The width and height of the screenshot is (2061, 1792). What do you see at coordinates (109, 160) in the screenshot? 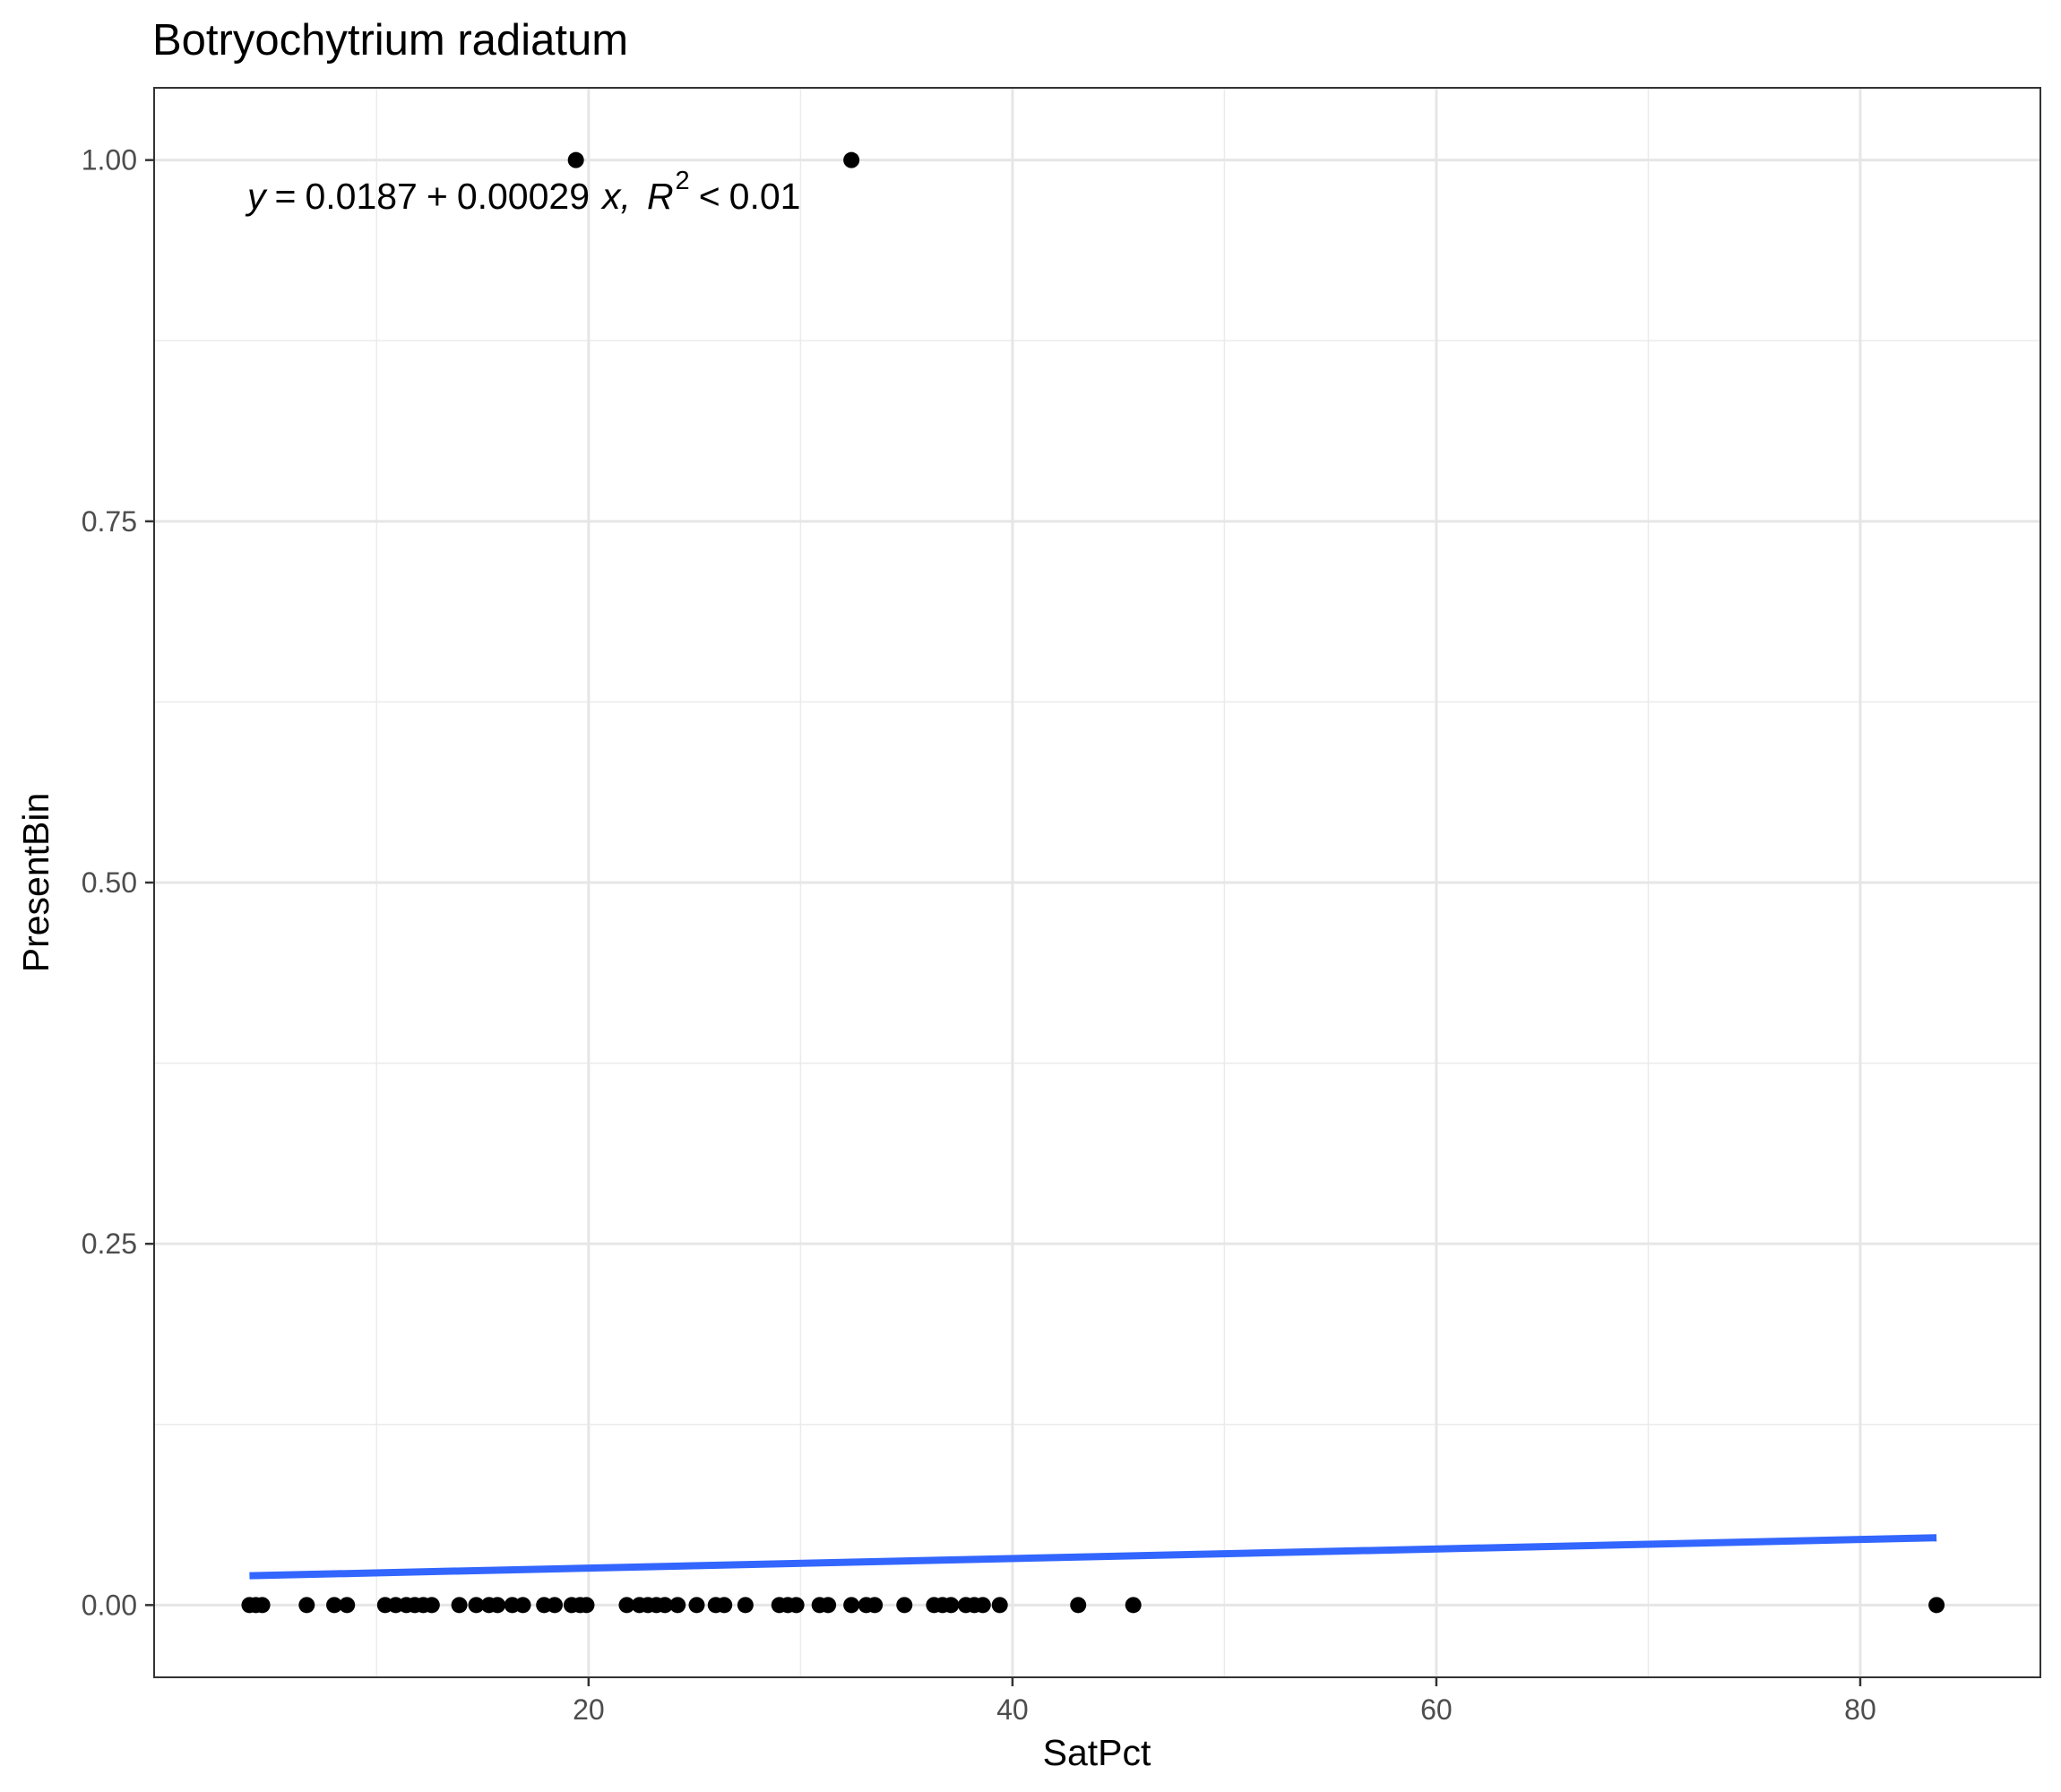
I see `y-tick-label: 1.00` at bounding box center [109, 160].